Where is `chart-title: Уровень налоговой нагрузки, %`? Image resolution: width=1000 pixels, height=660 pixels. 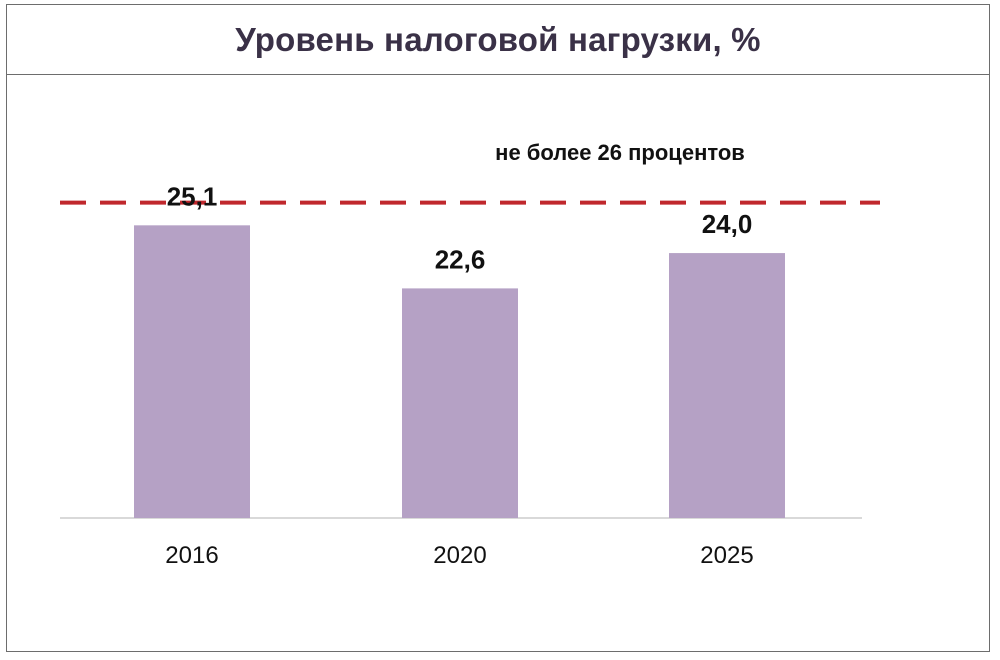 chart-title: Уровень налоговой нагрузки, % is located at coordinates (498, 39).